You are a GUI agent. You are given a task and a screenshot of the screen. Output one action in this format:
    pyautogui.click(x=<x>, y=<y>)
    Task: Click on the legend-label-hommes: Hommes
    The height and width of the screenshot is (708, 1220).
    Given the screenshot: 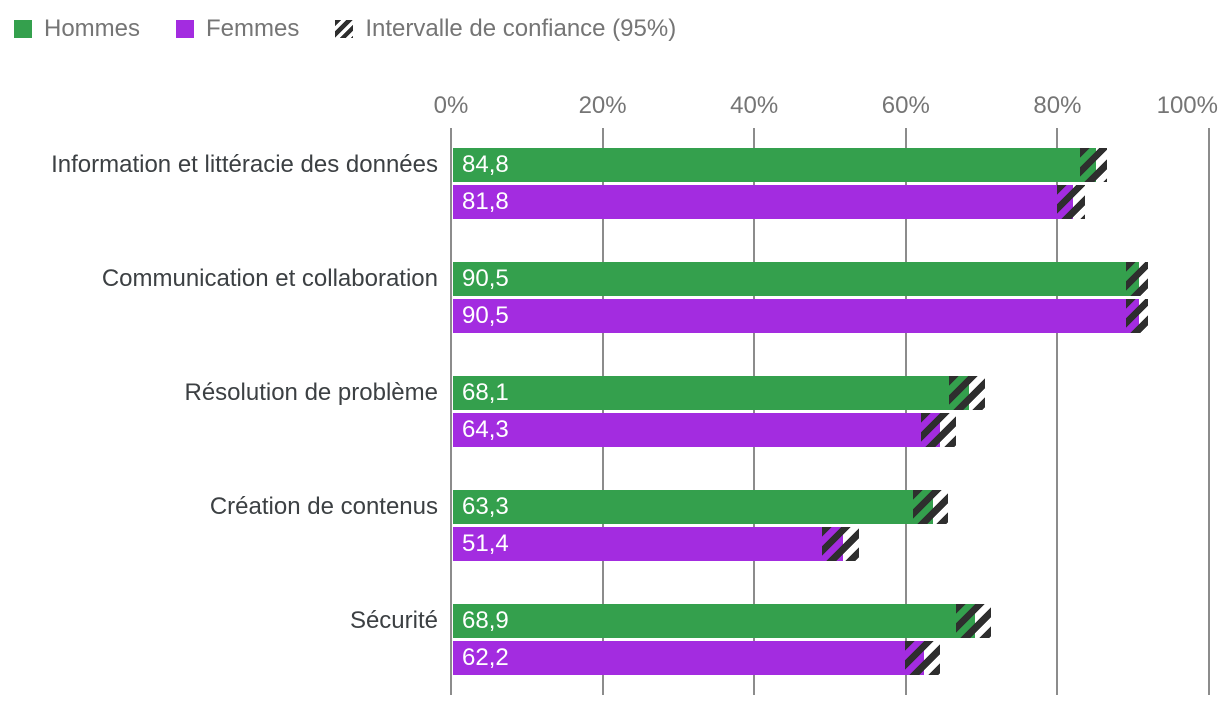 What is the action you would take?
    pyautogui.click(x=92, y=28)
    